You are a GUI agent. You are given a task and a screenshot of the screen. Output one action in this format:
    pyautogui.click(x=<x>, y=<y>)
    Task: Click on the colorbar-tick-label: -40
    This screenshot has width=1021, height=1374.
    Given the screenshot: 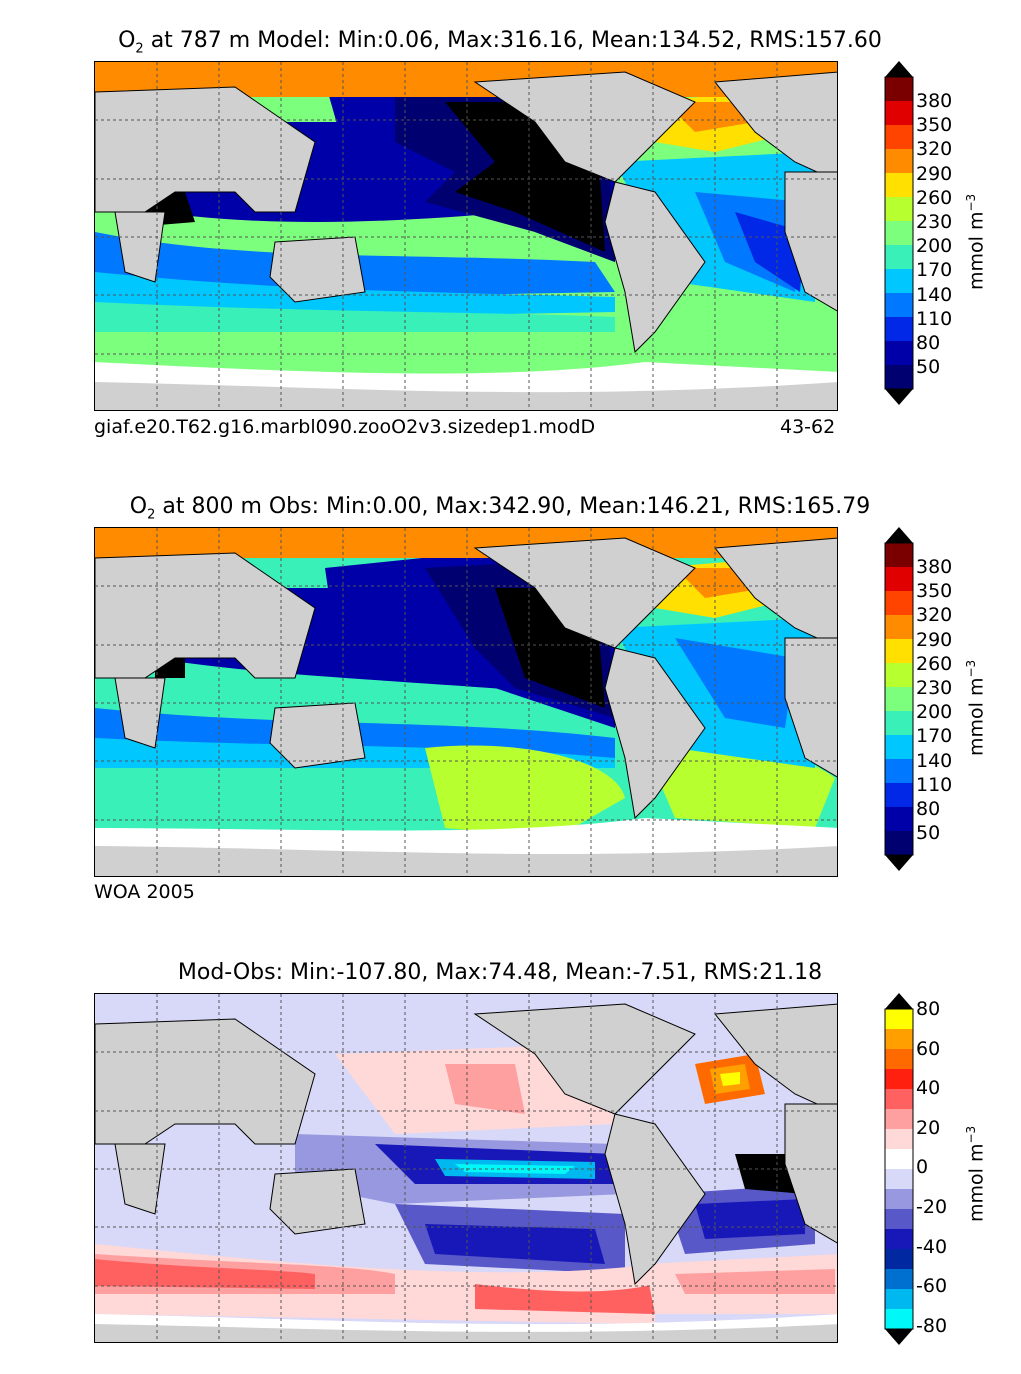 What is the action you would take?
    pyautogui.click(x=932, y=1246)
    